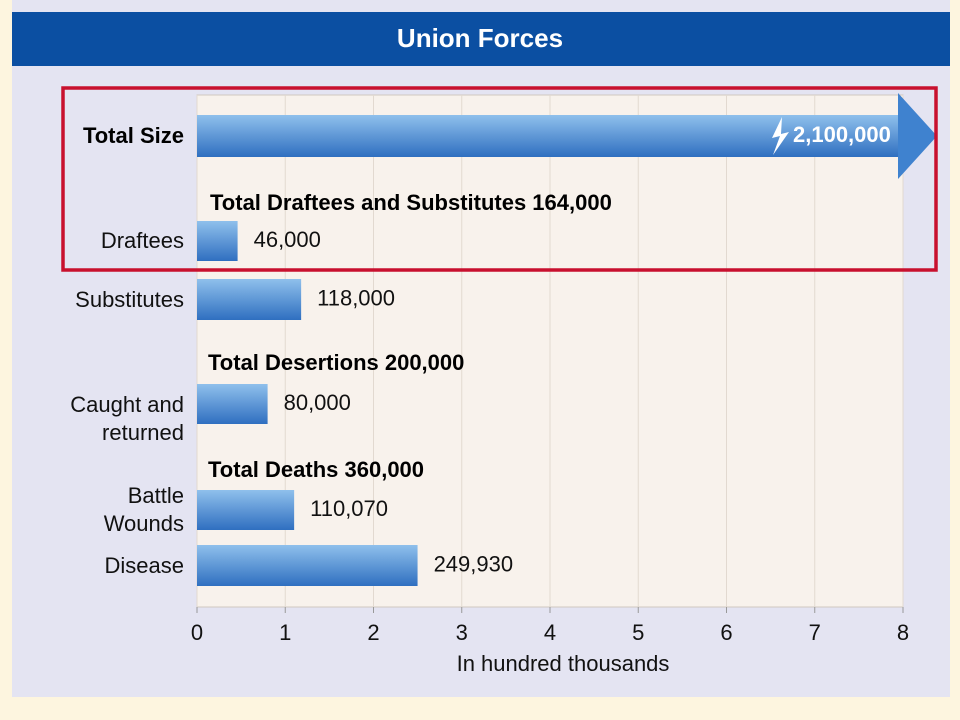  What do you see at coordinates (373, 632) in the screenshot?
I see `x-tick-label: 2` at bounding box center [373, 632].